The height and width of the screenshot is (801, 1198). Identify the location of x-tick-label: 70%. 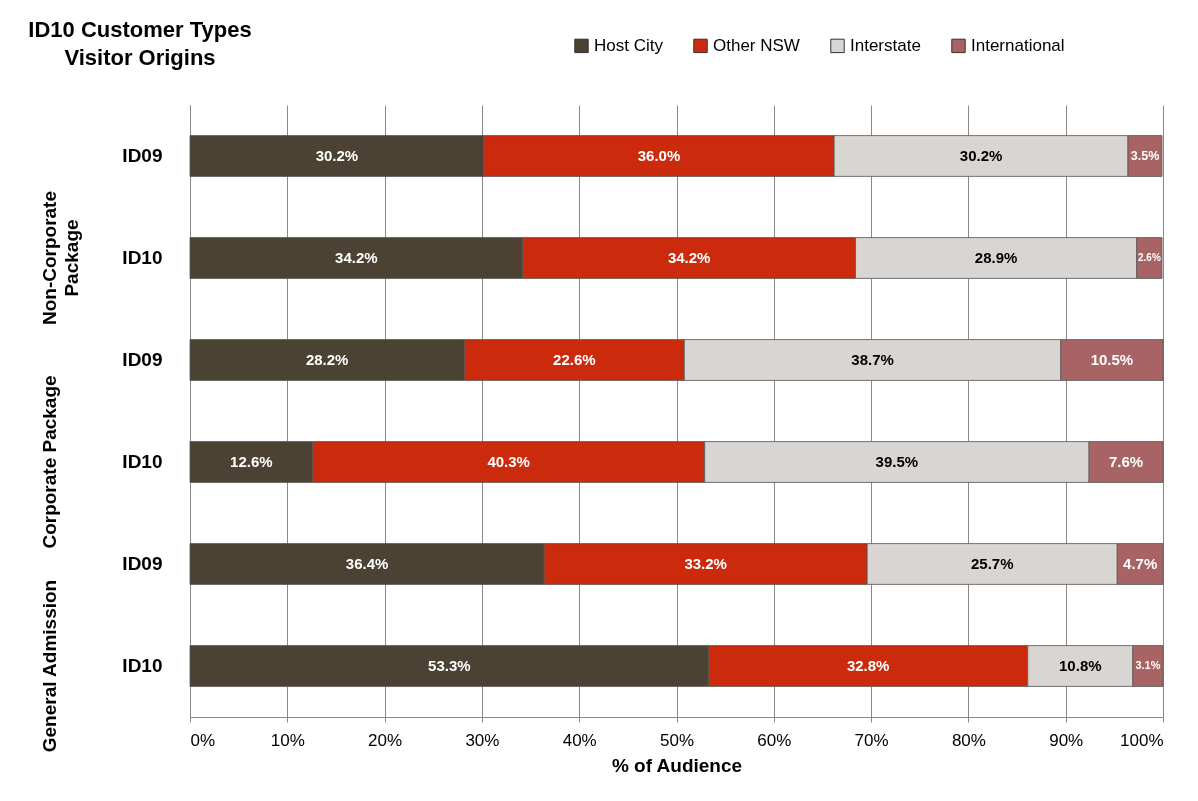
(871, 740).